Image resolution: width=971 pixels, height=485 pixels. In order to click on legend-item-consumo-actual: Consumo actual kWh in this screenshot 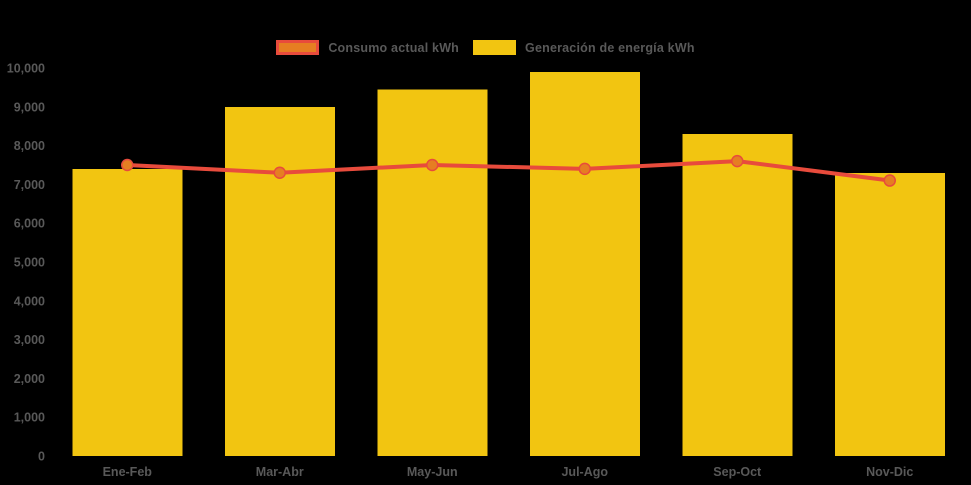, I will do `click(367, 47)`.